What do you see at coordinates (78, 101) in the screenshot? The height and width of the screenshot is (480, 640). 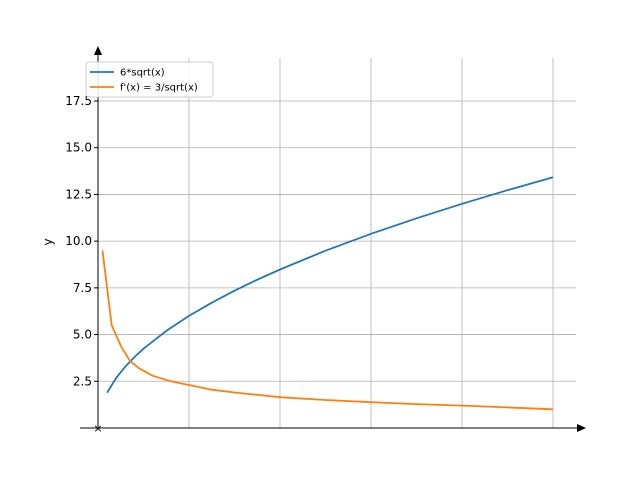 I see `y-tick-label: 17.5` at bounding box center [78, 101].